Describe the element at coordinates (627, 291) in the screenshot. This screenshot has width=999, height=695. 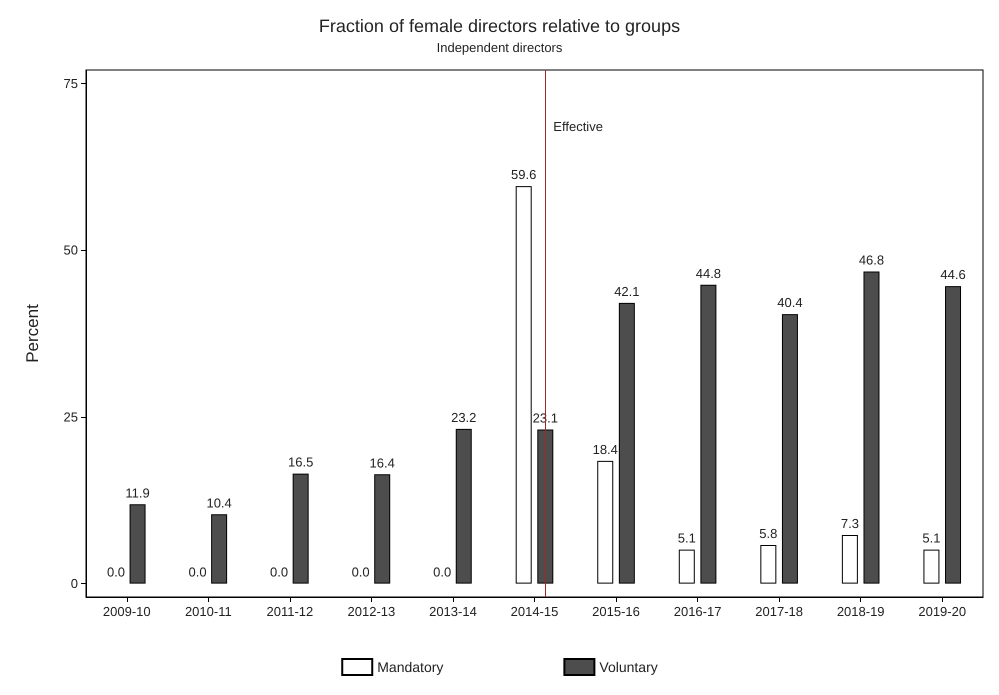
I see `data-label: 42.1` at that location.